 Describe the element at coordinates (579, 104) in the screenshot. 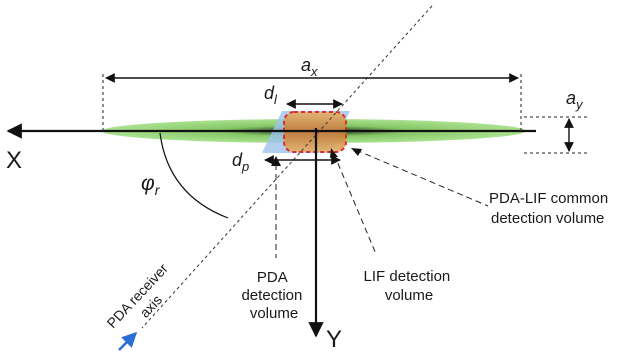

I see `ay-label-sub: y` at that location.